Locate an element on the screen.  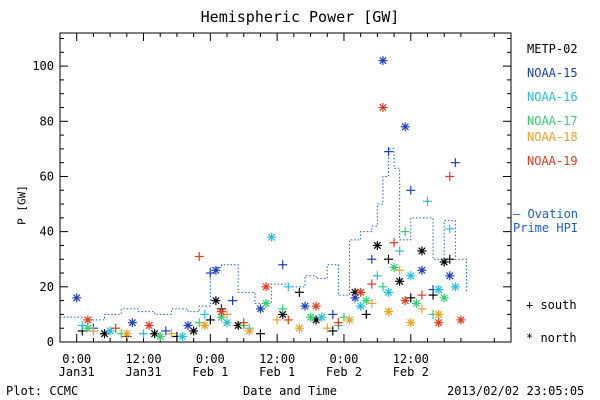
legend-ovation-prime: — Ovation Prime HPI is located at coordinates (545, 221).